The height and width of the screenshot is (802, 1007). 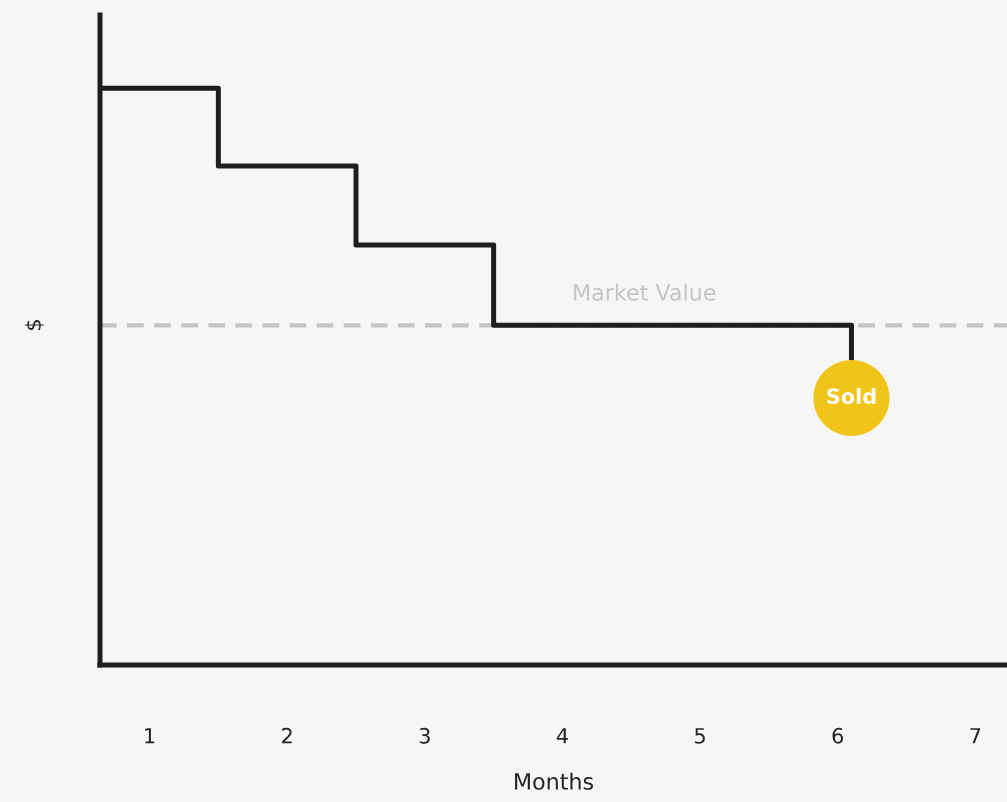 I want to click on x-tick-label: 1, so click(x=150, y=736).